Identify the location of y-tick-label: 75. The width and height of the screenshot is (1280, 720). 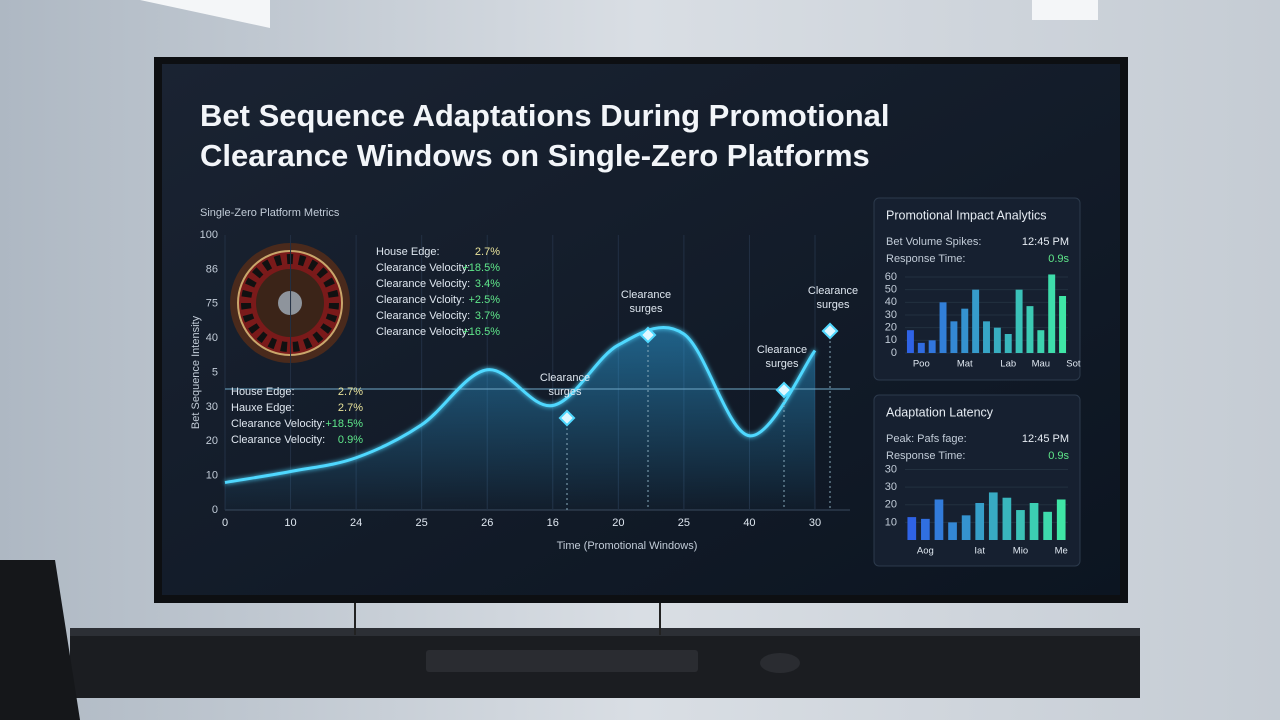
(212, 304).